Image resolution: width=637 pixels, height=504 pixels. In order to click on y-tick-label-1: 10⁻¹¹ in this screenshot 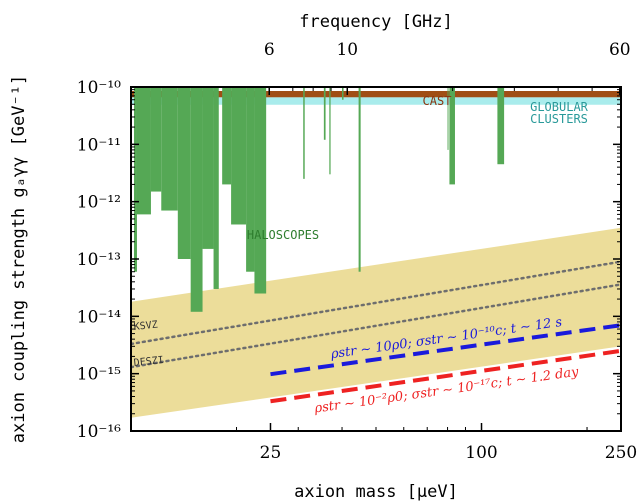, I will do `click(99, 145)`.